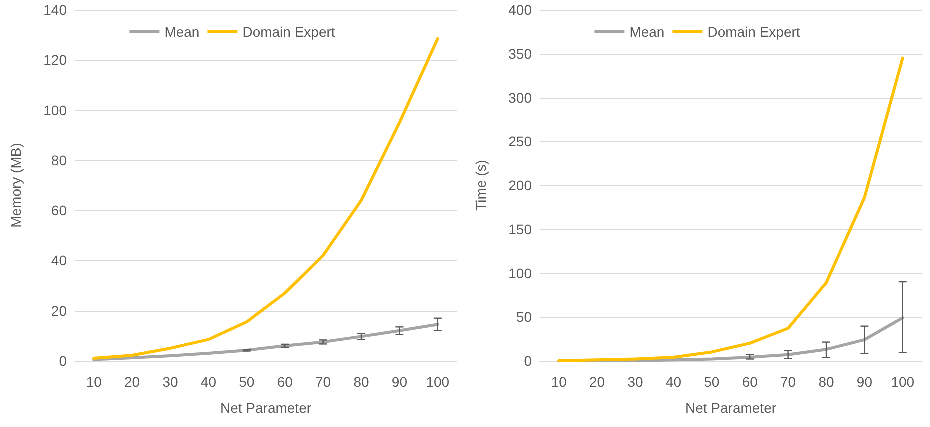  Describe the element at coordinates (520, 229) in the screenshot. I see `y-tick-label: 150` at that location.